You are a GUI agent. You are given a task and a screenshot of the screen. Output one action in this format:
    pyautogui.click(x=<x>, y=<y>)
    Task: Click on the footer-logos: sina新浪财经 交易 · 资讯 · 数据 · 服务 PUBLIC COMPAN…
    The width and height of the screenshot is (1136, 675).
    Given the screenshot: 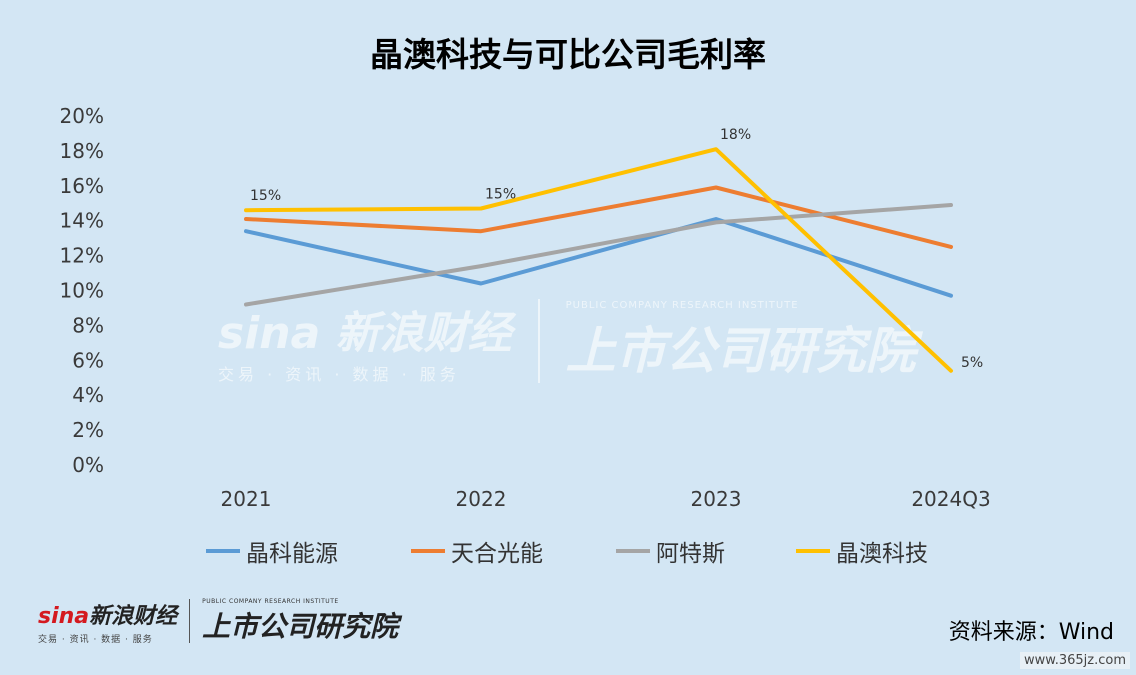 What is the action you would take?
    pyautogui.click(x=218, y=621)
    